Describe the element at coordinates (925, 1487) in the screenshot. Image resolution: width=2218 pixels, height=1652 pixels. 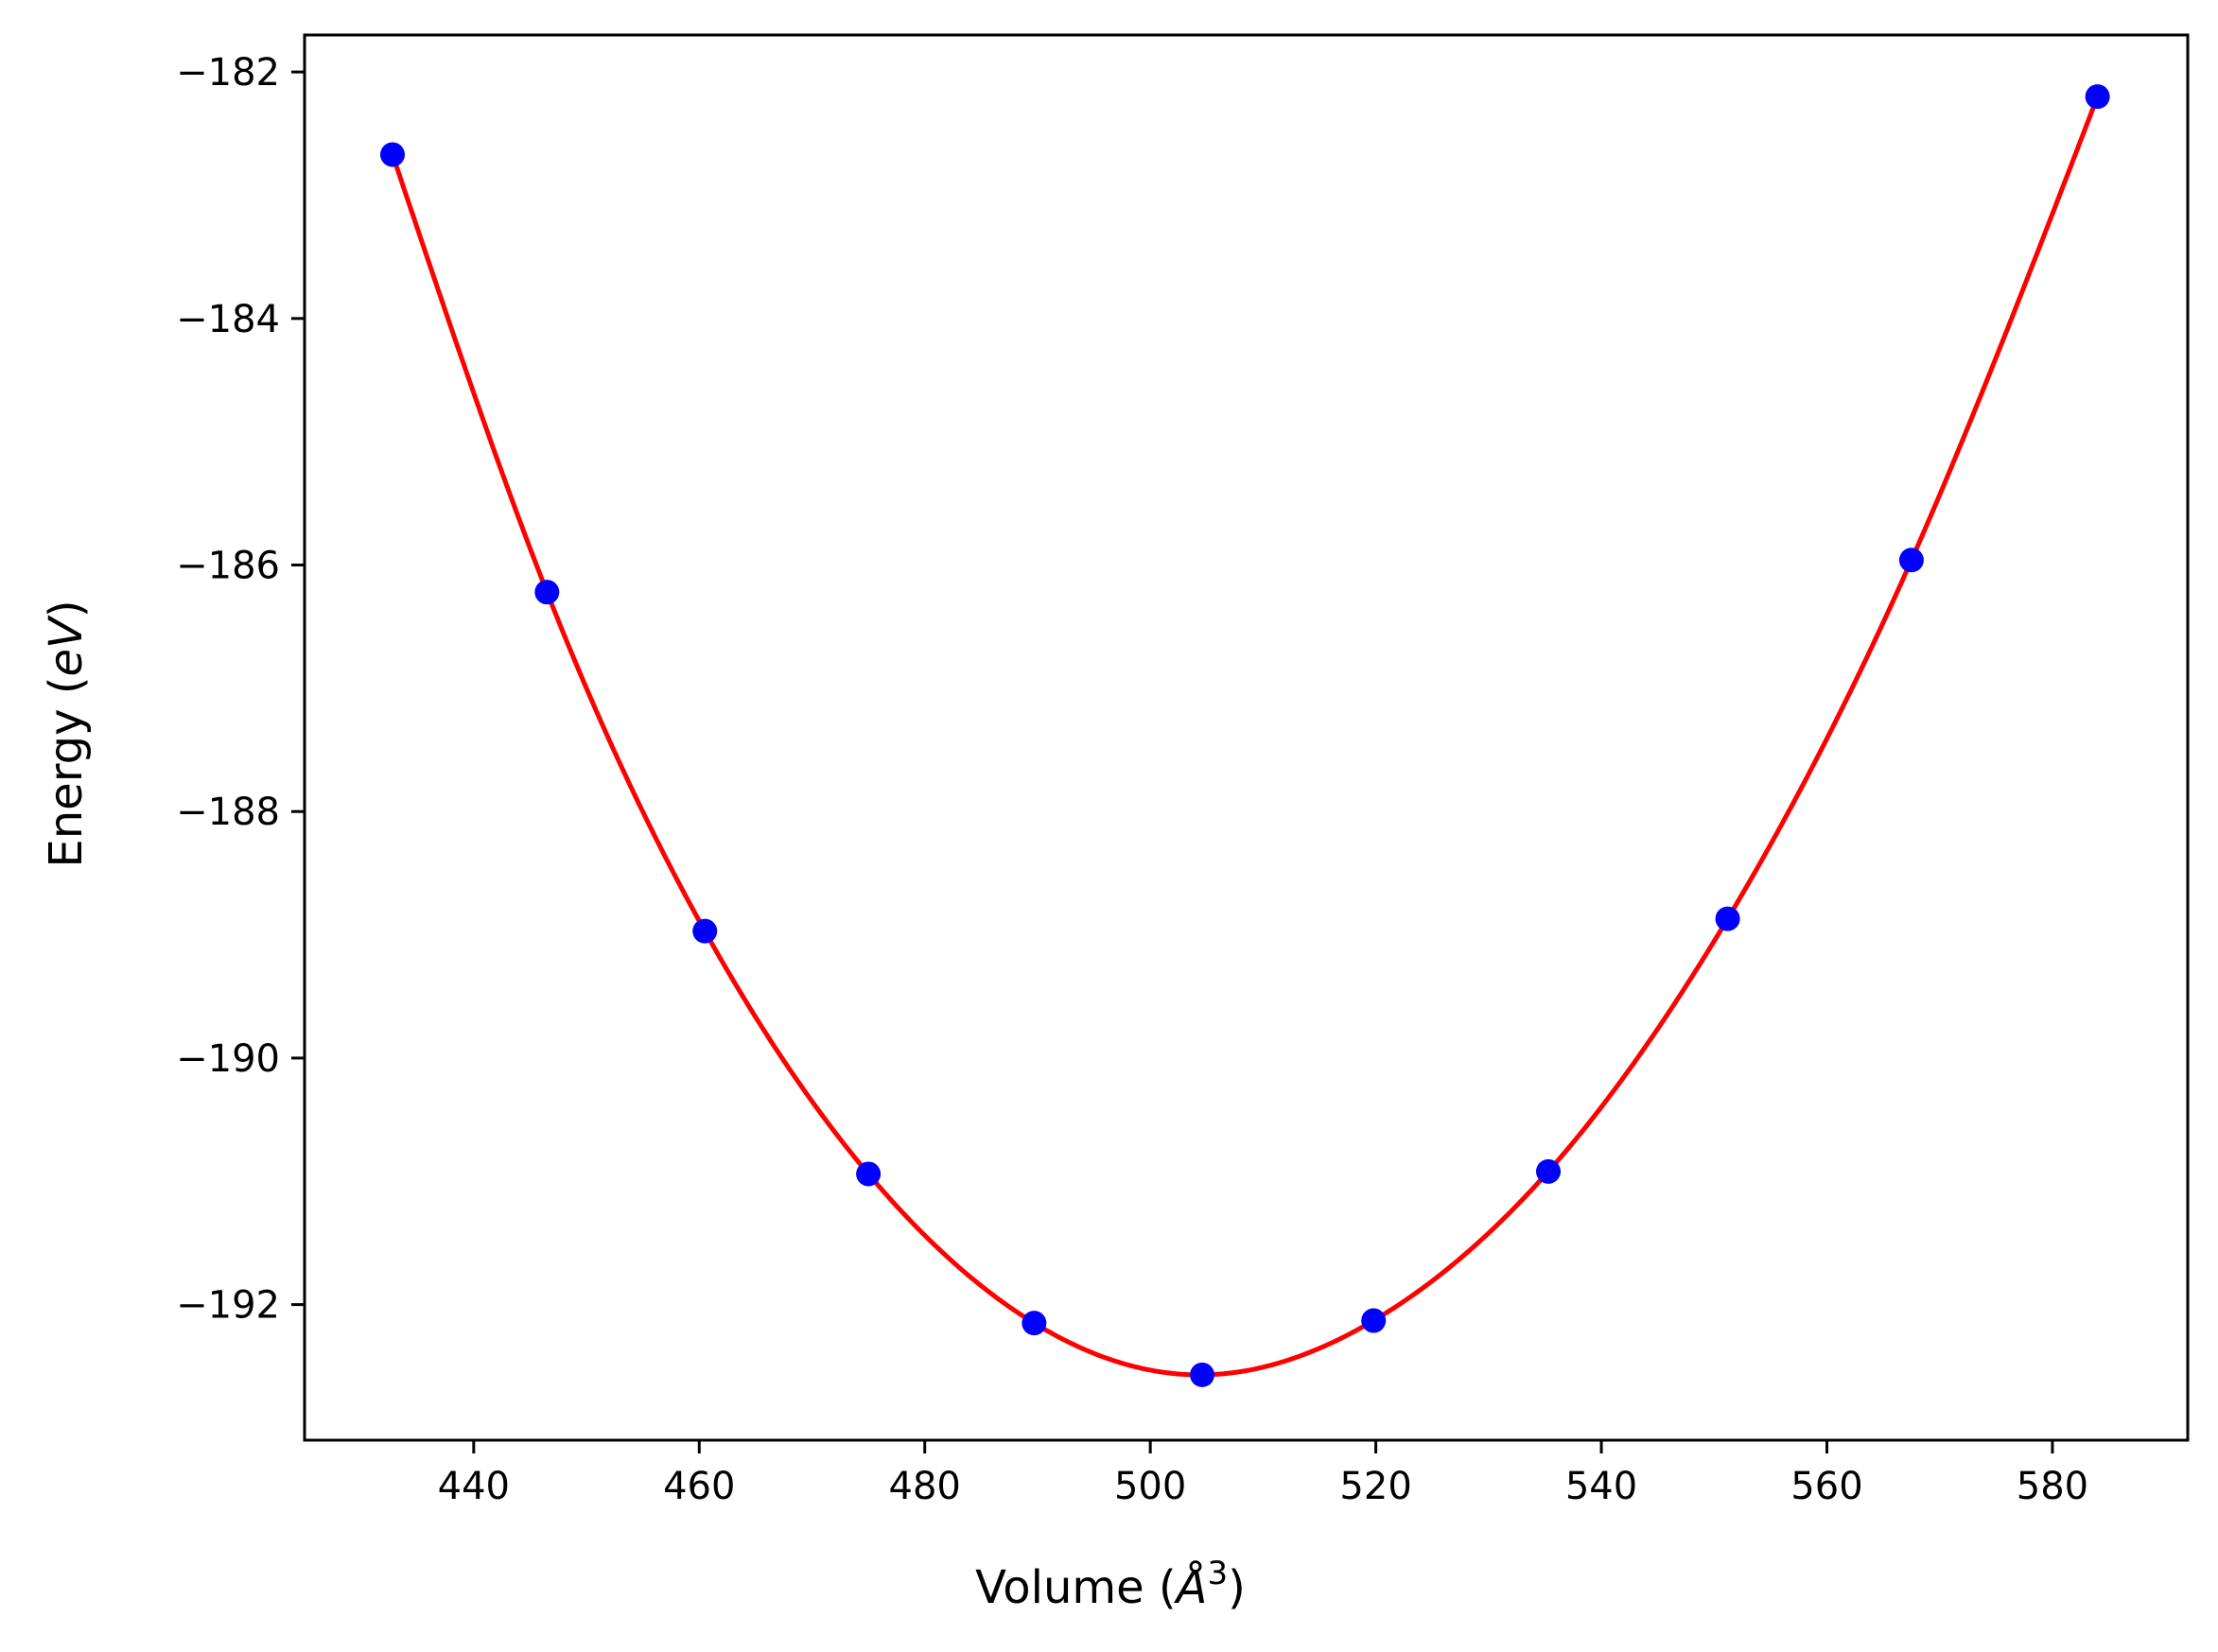
I see `x-tick-label: 480` at that location.